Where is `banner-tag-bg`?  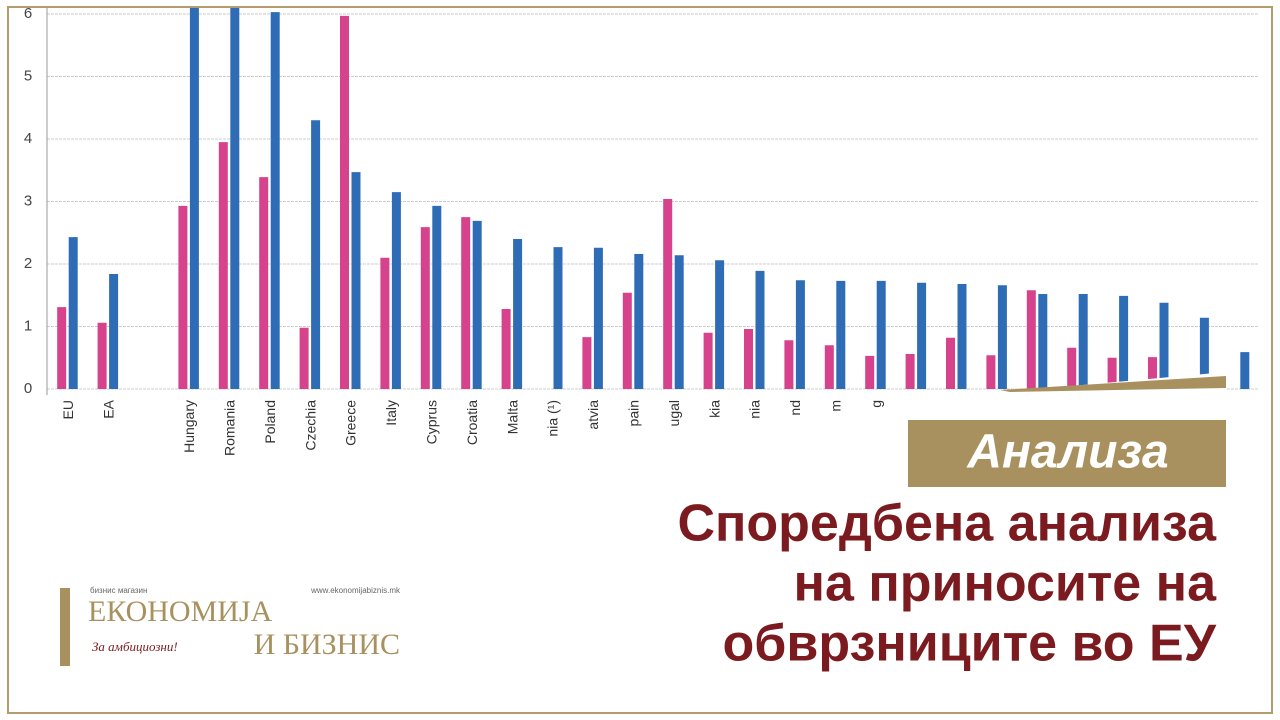 banner-tag-bg is located at coordinates (1067, 453).